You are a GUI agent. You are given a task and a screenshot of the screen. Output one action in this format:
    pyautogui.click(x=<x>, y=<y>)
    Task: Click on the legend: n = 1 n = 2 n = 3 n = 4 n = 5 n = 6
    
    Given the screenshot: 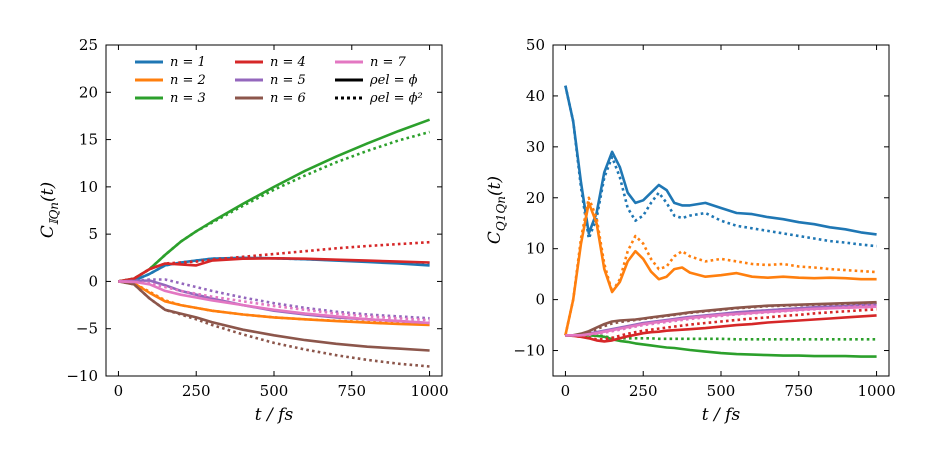 What is the action you would take?
    pyautogui.click(x=279, y=80)
    